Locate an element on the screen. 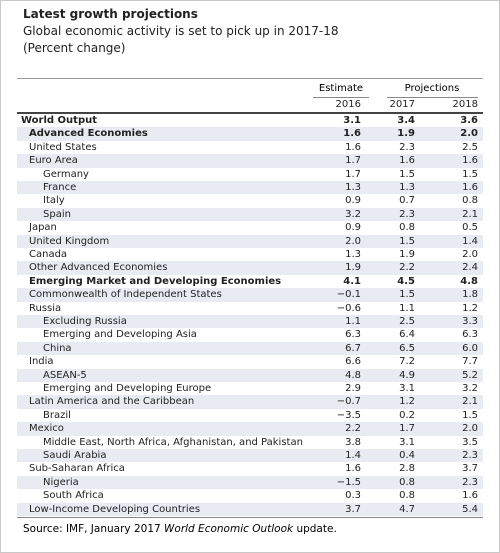  bottom-rule is located at coordinates (250, 517).